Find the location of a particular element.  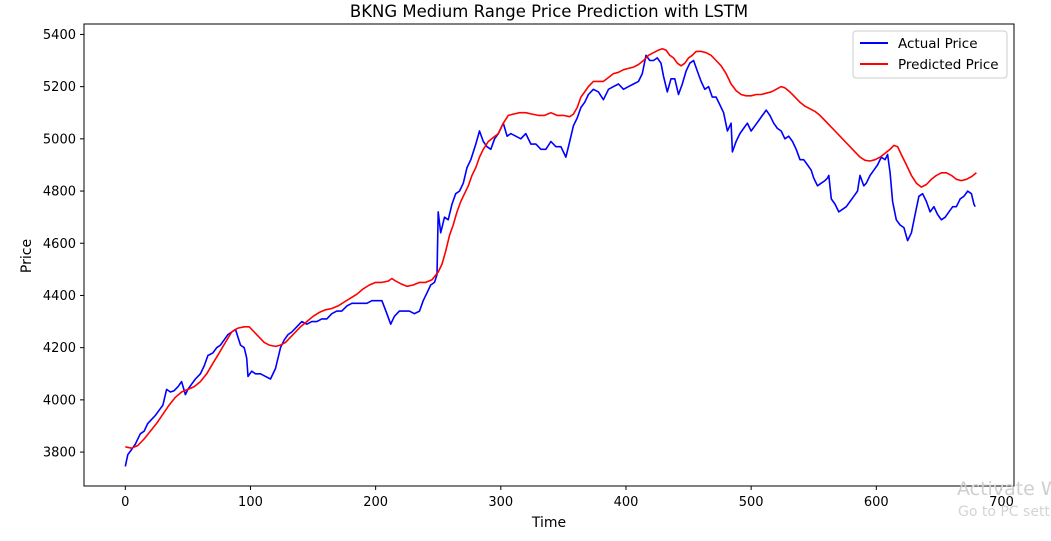

watermark-line-2: Go to PC setti is located at coordinates (1004, 512).